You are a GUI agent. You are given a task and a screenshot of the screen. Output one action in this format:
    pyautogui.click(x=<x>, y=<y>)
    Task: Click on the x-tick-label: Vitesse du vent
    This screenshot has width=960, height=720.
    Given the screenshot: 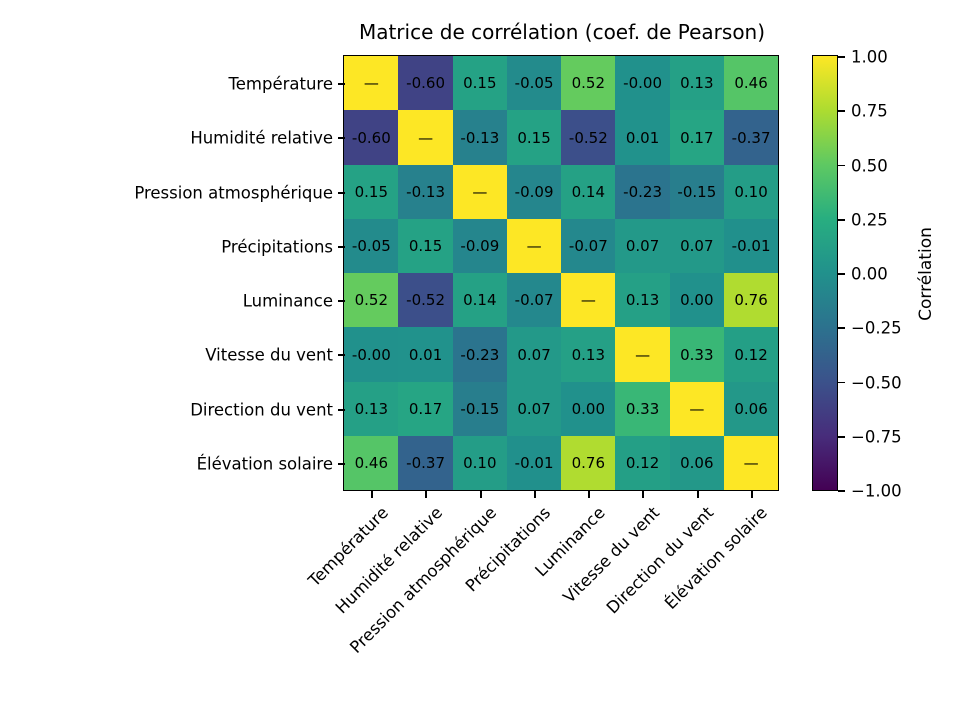 What is the action you would take?
    pyautogui.click(x=611, y=555)
    